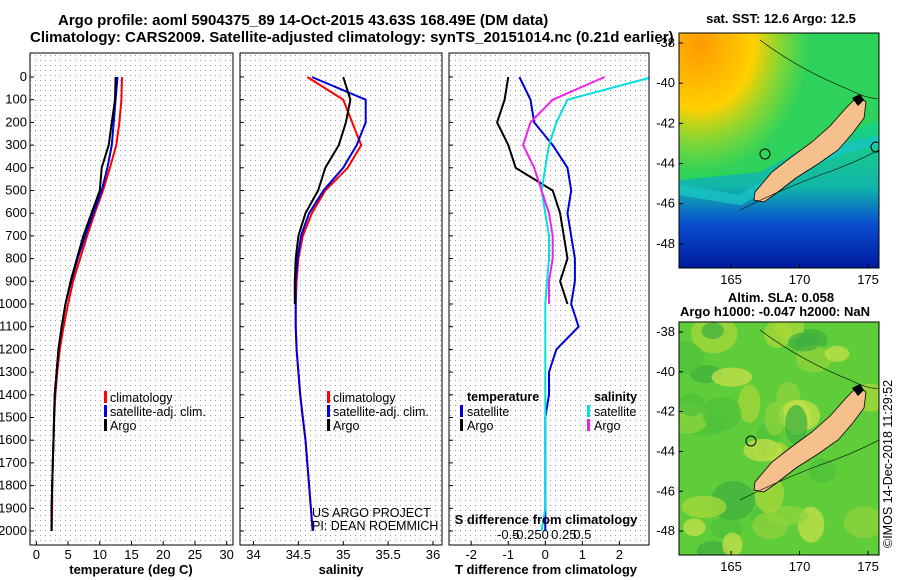 Image resolution: width=900 pixels, height=580 pixels. I want to click on temperature-xlabel: temperature (deg C), so click(131, 569).